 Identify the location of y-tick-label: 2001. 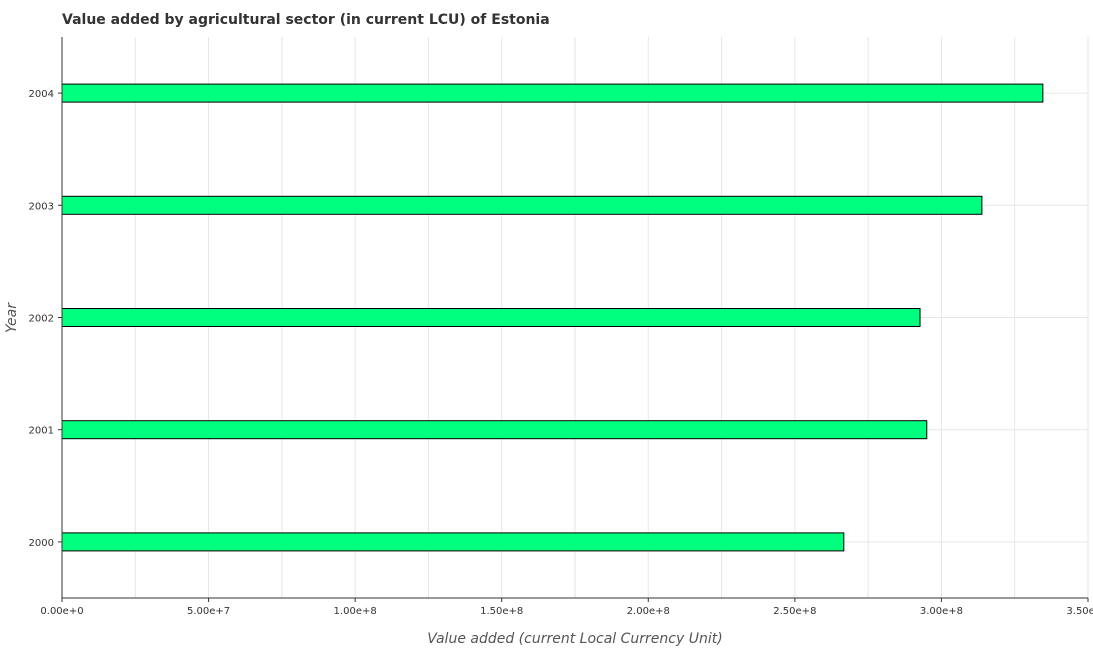
(41, 431).